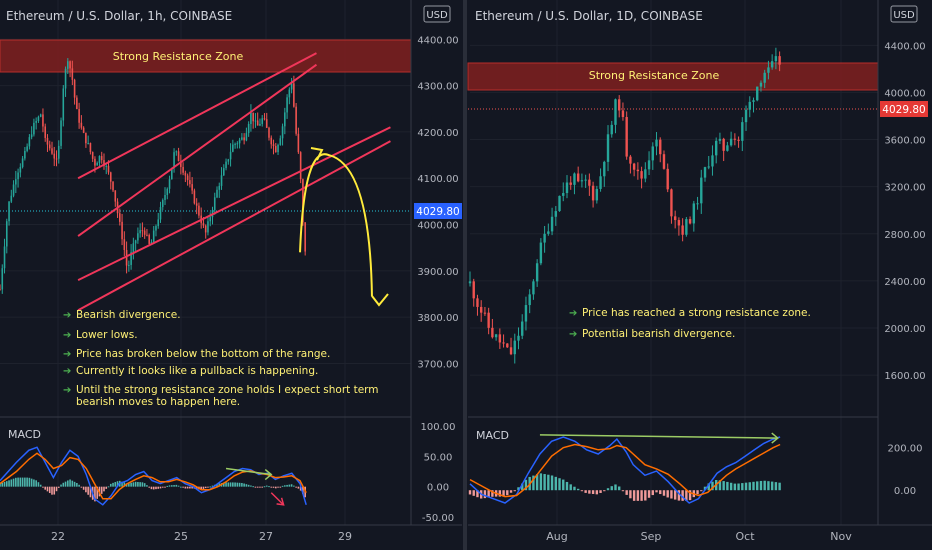 This screenshot has height=550, width=932. I want to click on right-macd, so click(624, 468).